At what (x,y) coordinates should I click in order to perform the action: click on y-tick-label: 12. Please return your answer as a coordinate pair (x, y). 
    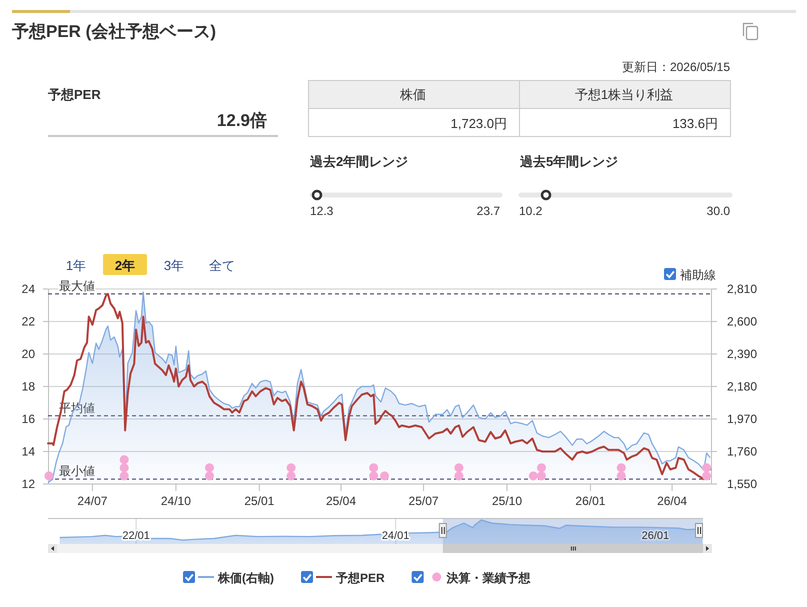
    Looking at the image, I should click on (29, 484).